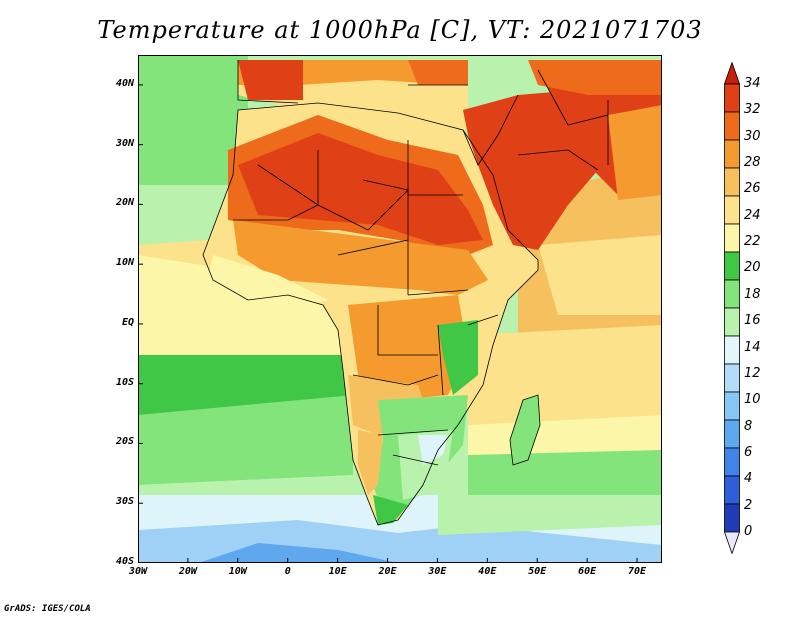  Describe the element at coordinates (752, 136) in the screenshot. I see `colorbar-level-label: 30` at that location.